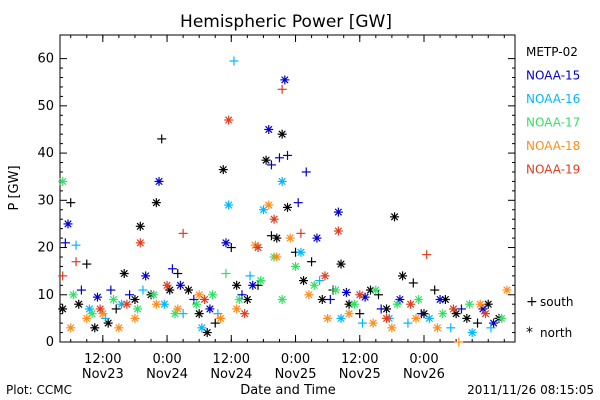 The width and height of the screenshot is (600, 400). Describe the element at coordinates (103, 374) in the screenshot. I see `x-tick-label-date: Nov23` at that location.